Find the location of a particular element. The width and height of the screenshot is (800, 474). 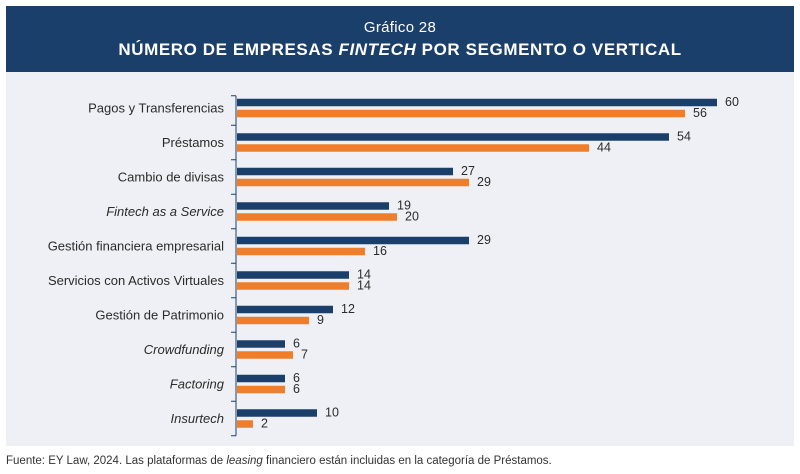

category-label: Fintech as a Service is located at coordinates (165, 211).